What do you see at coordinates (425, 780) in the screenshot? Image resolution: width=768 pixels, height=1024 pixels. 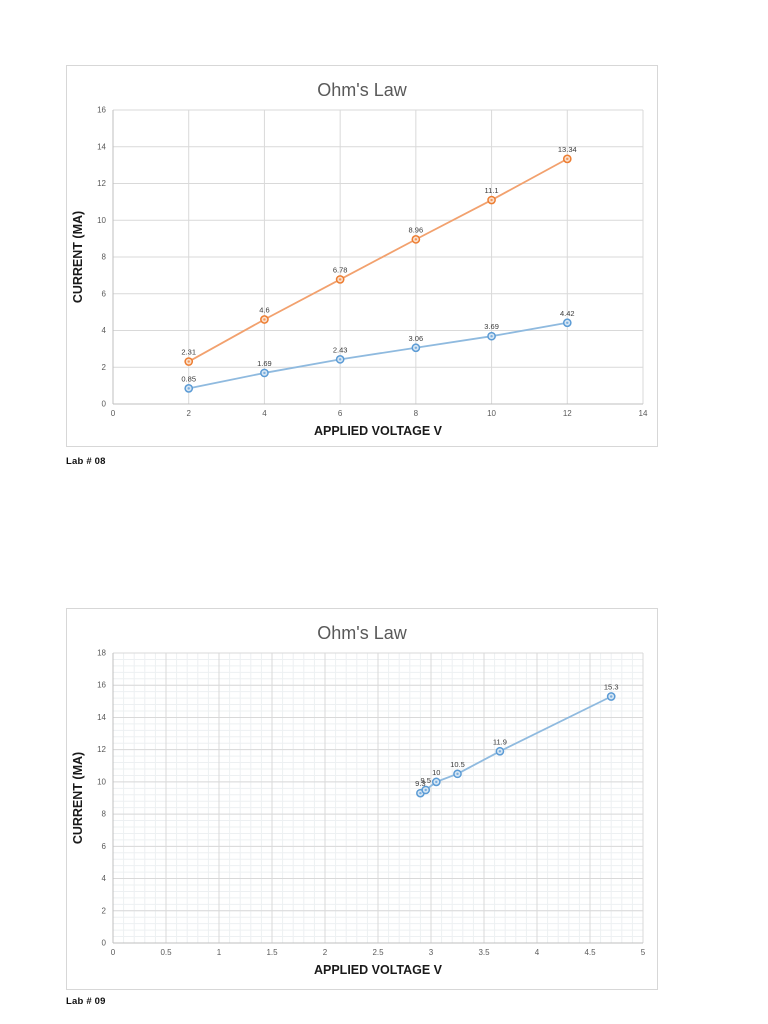 I see `data-label: 9.5` at bounding box center [425, 780].